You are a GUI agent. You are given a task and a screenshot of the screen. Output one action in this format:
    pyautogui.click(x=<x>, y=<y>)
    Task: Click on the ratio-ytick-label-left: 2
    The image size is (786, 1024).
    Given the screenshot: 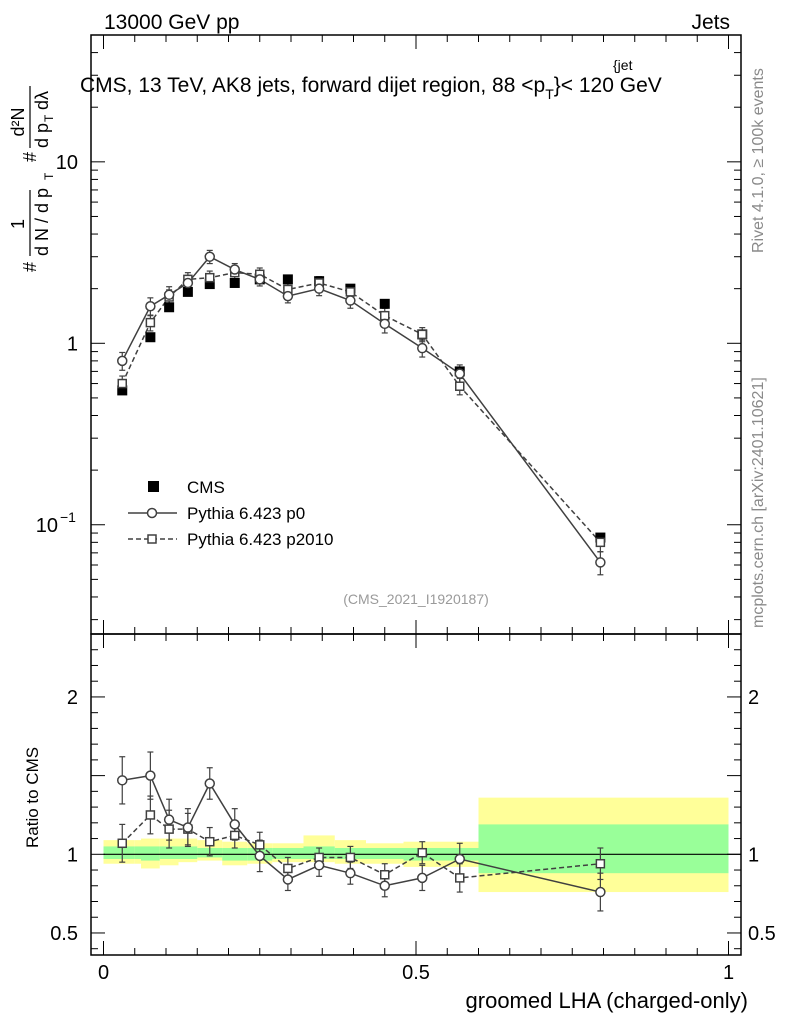 What is the action you would take?
    pyautogui.click(x=72, y=698)
    